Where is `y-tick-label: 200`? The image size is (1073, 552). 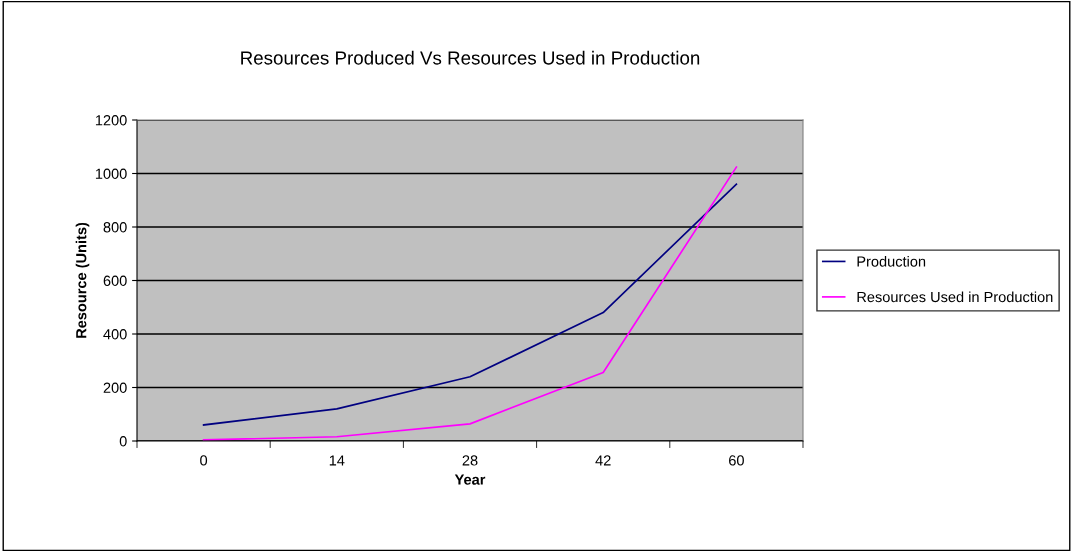
y-tick-label: 200 is located at coordinates (115, 387).